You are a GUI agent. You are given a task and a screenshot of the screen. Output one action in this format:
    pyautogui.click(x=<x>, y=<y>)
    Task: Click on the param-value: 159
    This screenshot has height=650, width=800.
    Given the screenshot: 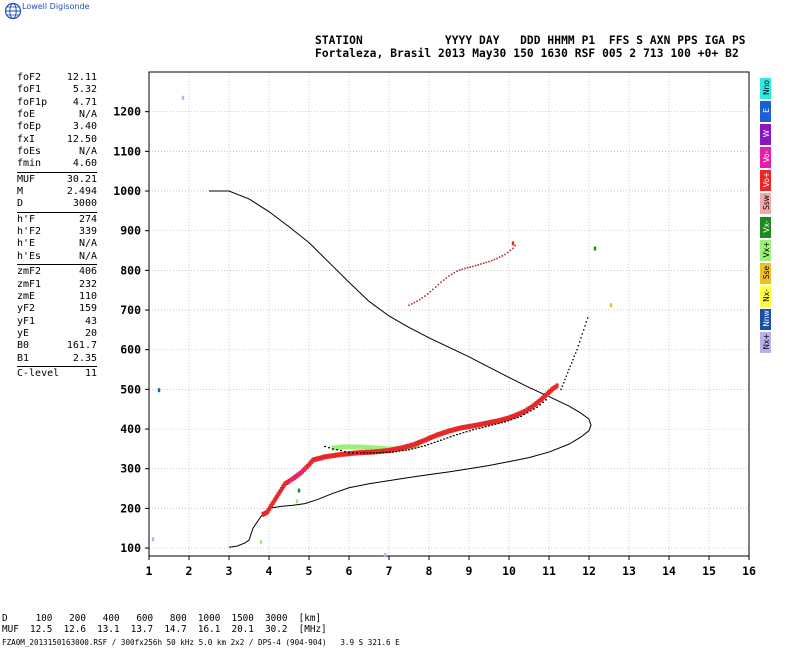 What is the action you would take?
    pyautogui.click(x=87, y=309)
    